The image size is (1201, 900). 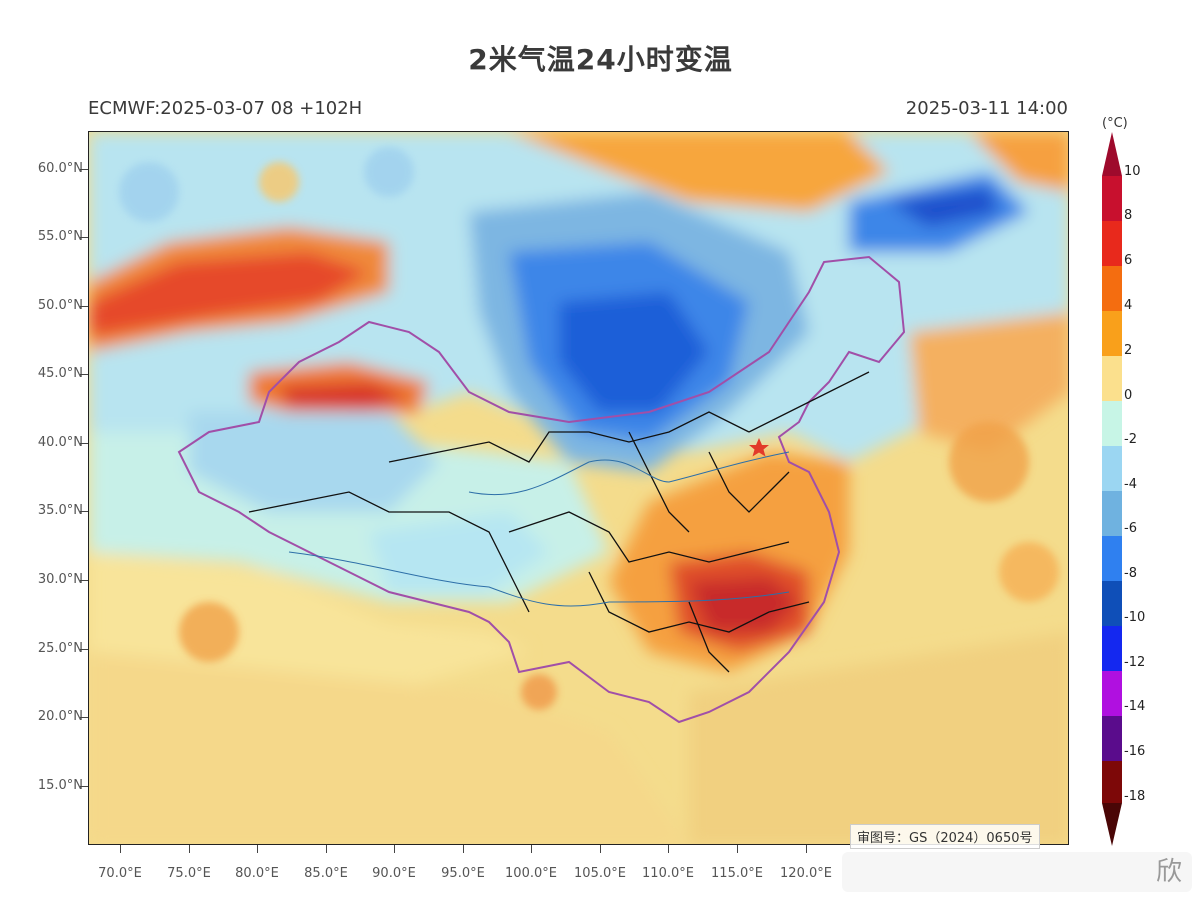 What do you see at coordinates (326, 873) in the screenshot?
I see `lon-tick-label: 85.0°E` at bounding box center [326, 873].